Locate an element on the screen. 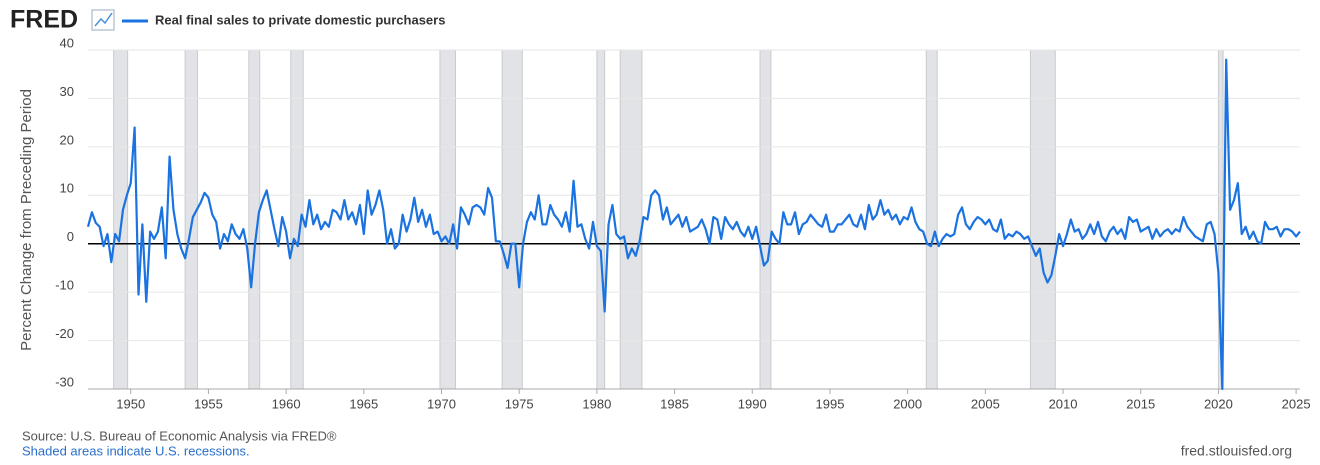 The image size is (1320, 465). x-tick-label: 1965 is located at coordinates (363, 403).